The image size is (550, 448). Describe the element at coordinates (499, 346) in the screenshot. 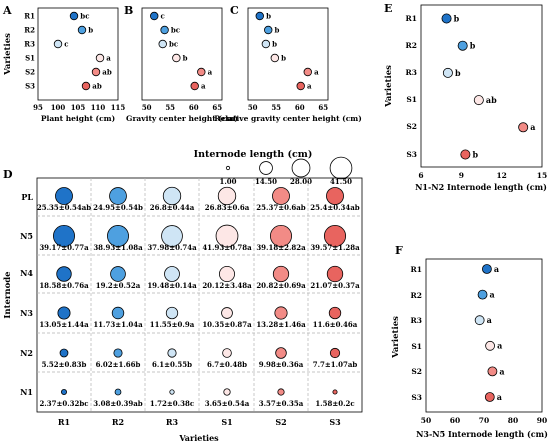

I see `panel-f-letter-s1: a` at that location.